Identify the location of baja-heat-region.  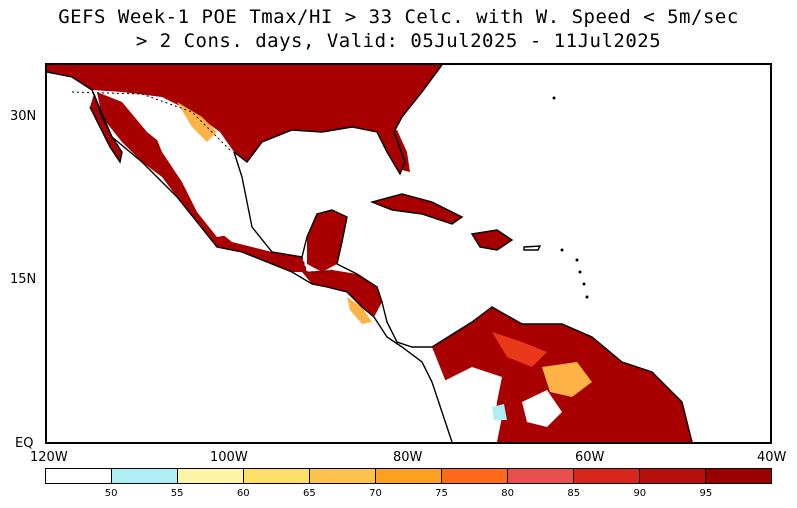
(106, 128).